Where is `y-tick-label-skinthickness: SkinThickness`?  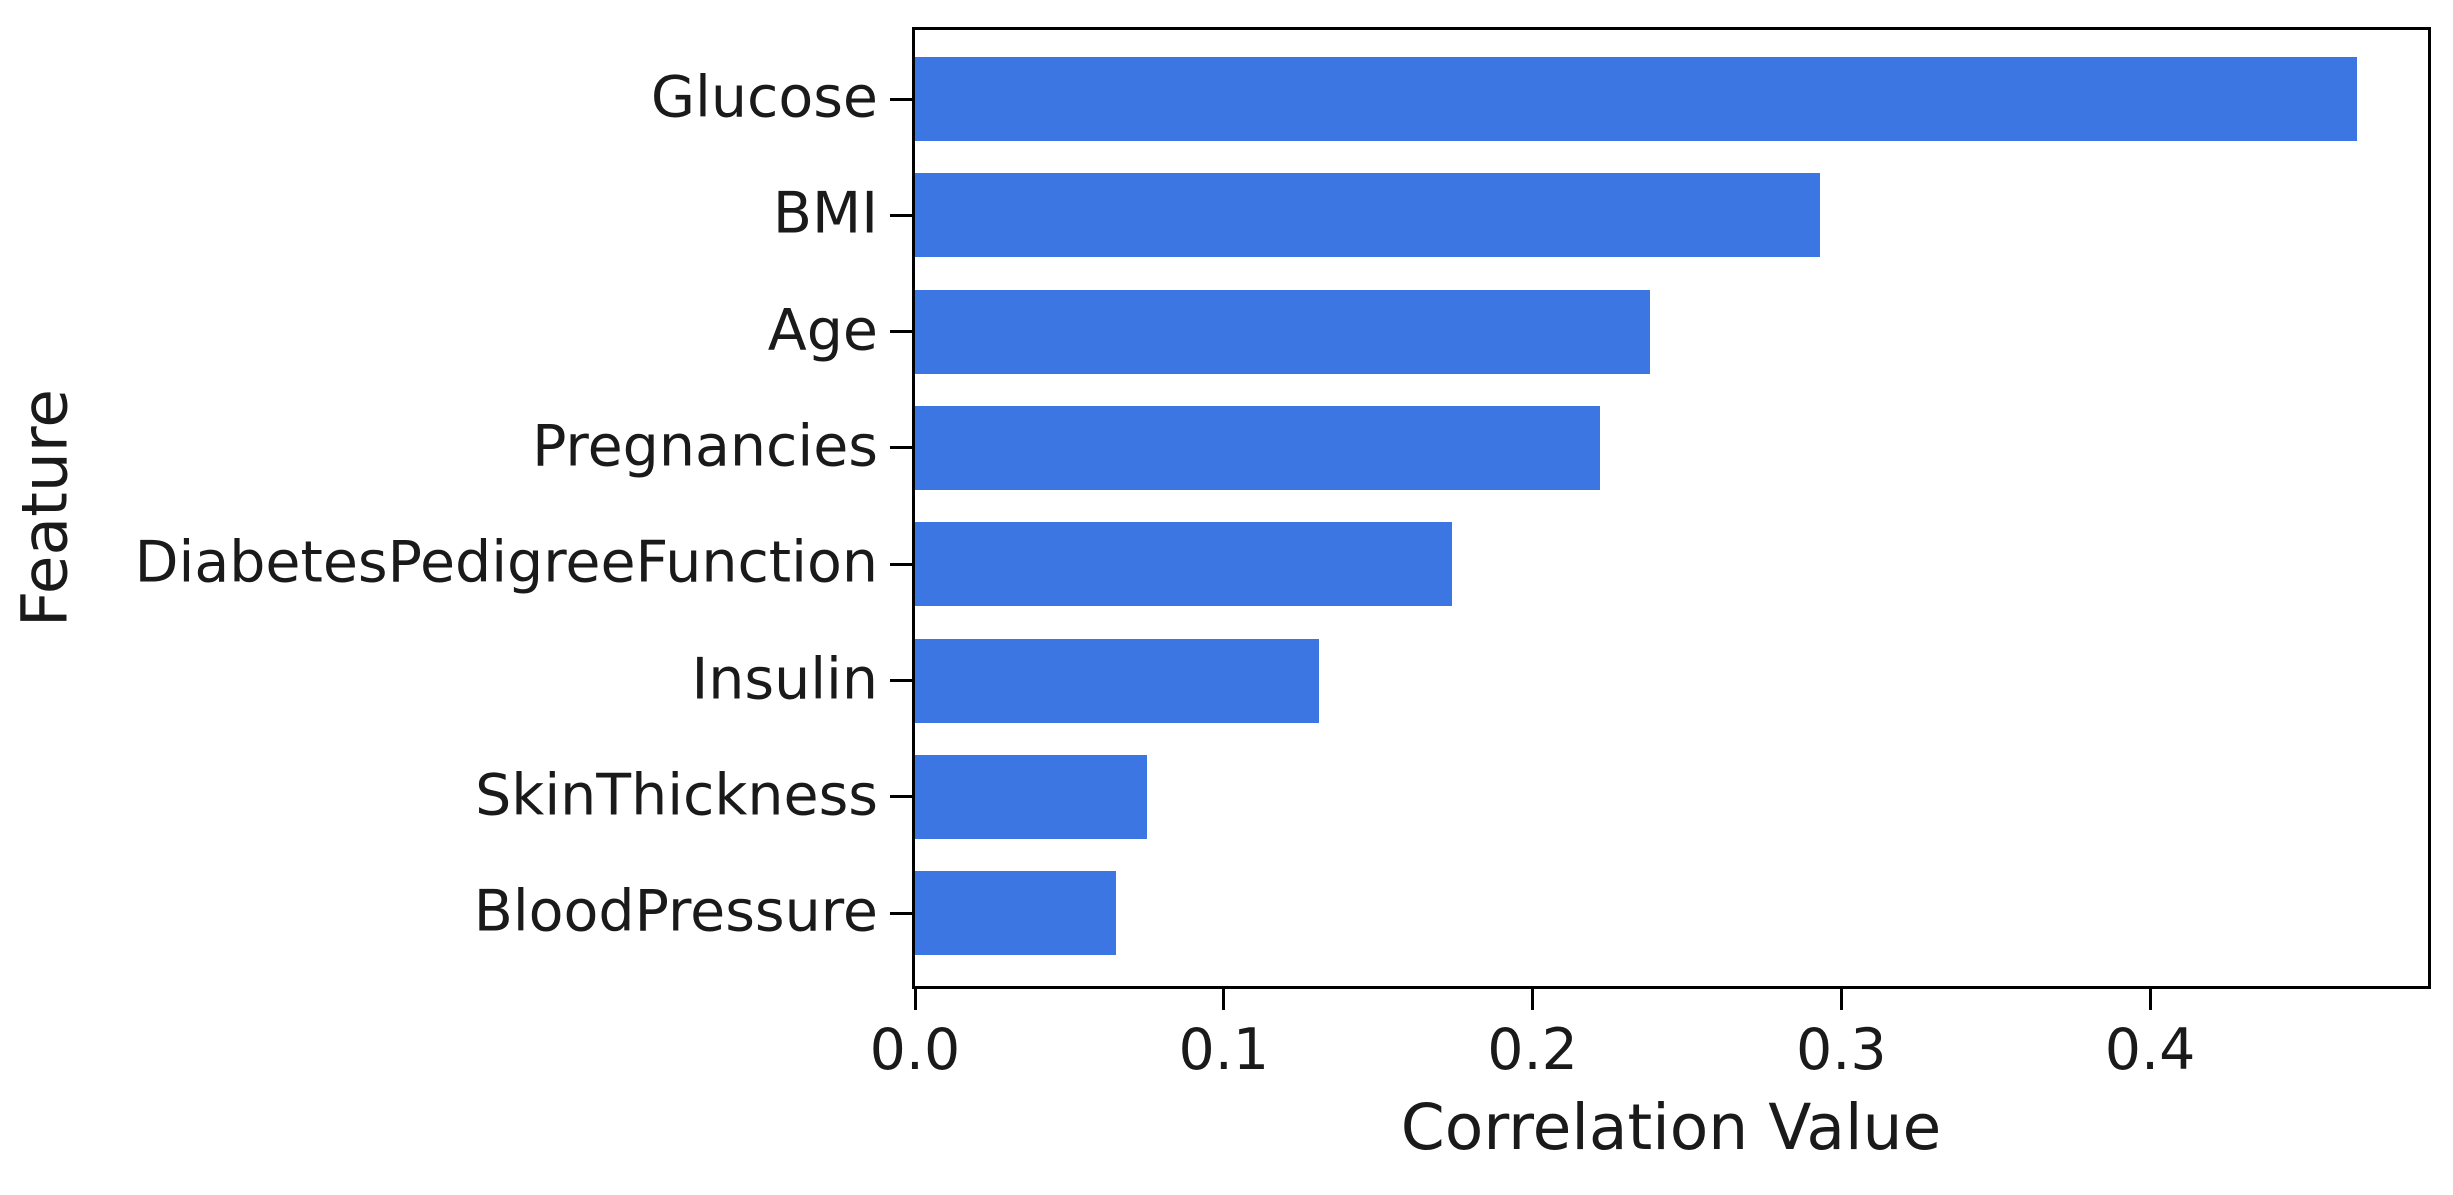
y-tick-label-skinthickness: SkinThickness is located at coordinates (676, 795).